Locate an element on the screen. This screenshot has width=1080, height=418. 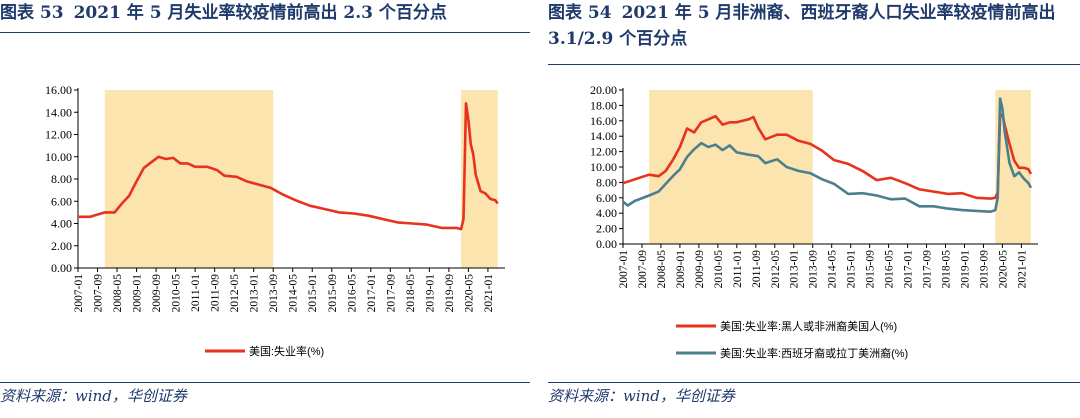
source-note-right: 资料来源：wind，华创证券 is located at coordinates (641, 396).